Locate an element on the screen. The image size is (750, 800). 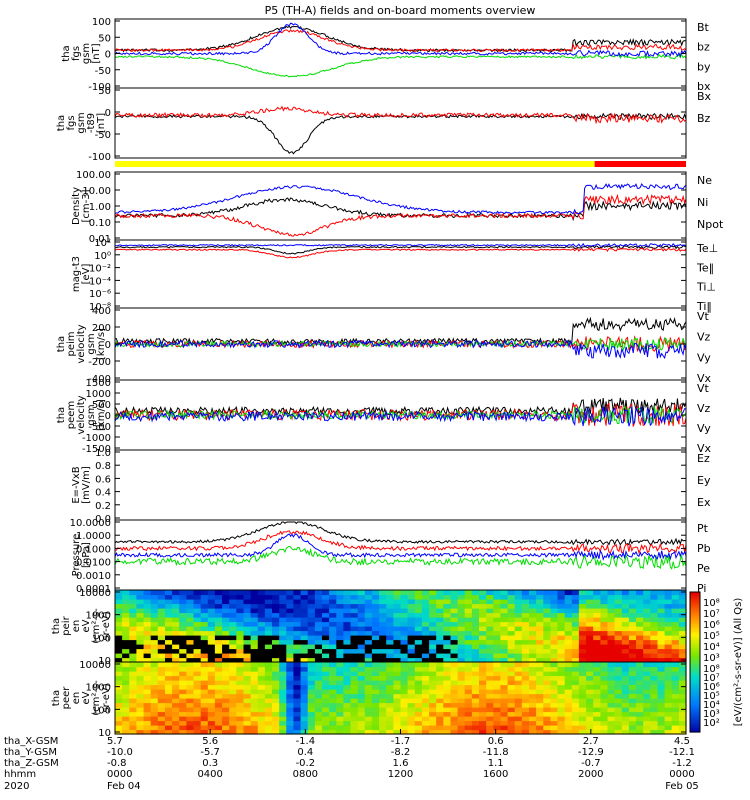
y-label-line: tha is located at coordinates (61, 344).